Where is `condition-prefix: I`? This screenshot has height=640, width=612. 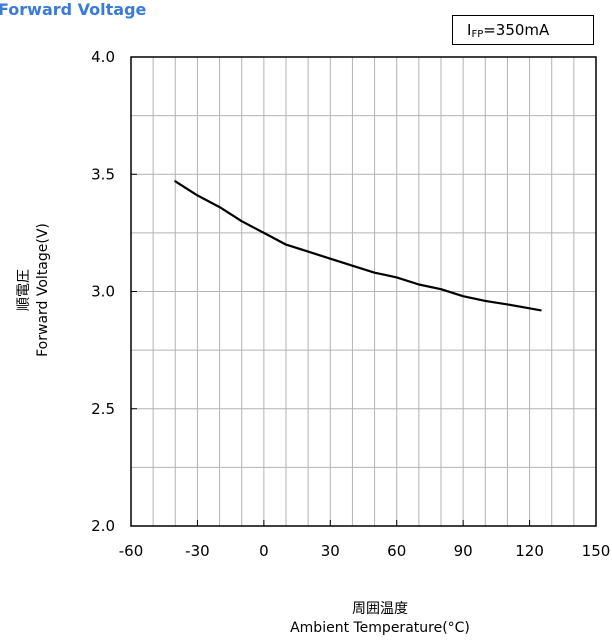 condition-prefix: I is located at coordinates (469, 30).